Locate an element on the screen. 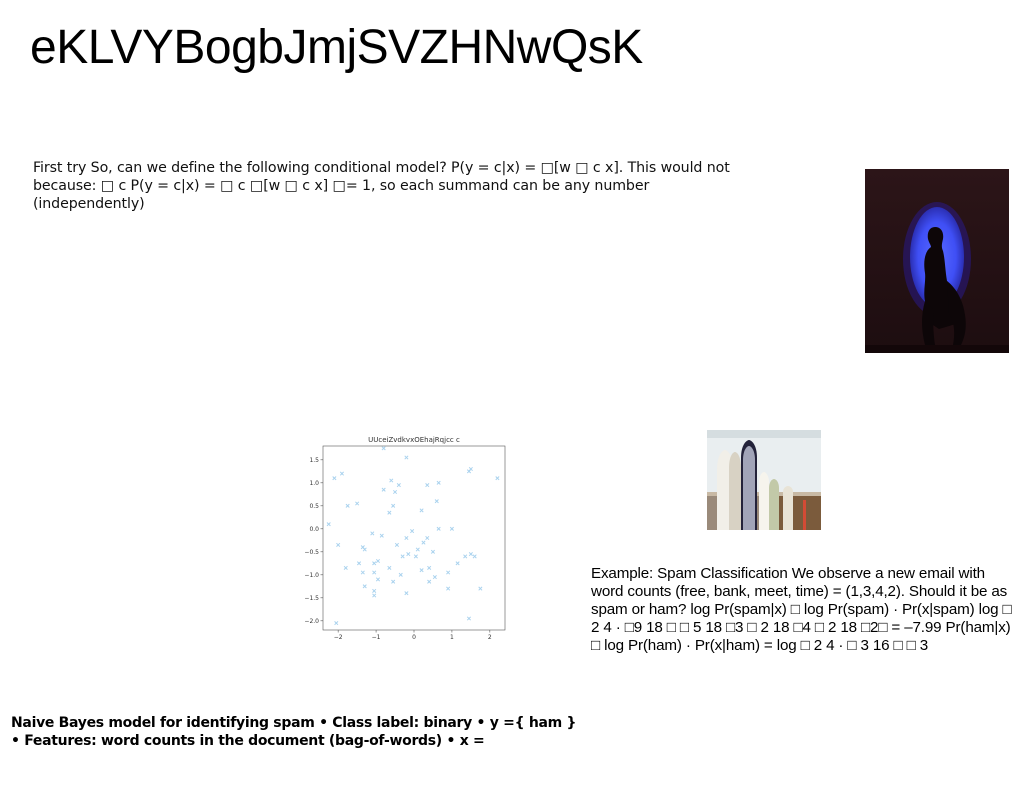 The height and width of the screenshot is (788, 1024). surfboards-photo is located at coordinates (764, 480).